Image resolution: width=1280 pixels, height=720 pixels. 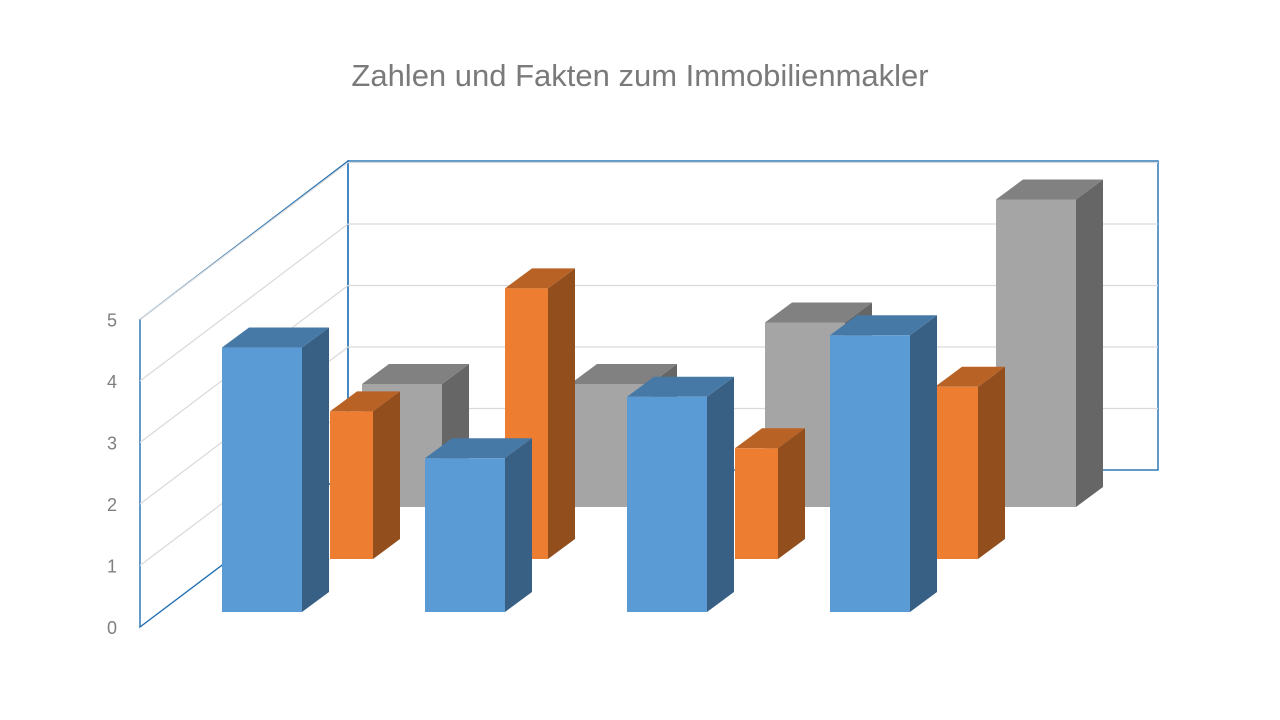 What do you see at coordinates (112, 321) in the screenshot?
I see `y-tick-label: 5` at bounding box center [112, 321].